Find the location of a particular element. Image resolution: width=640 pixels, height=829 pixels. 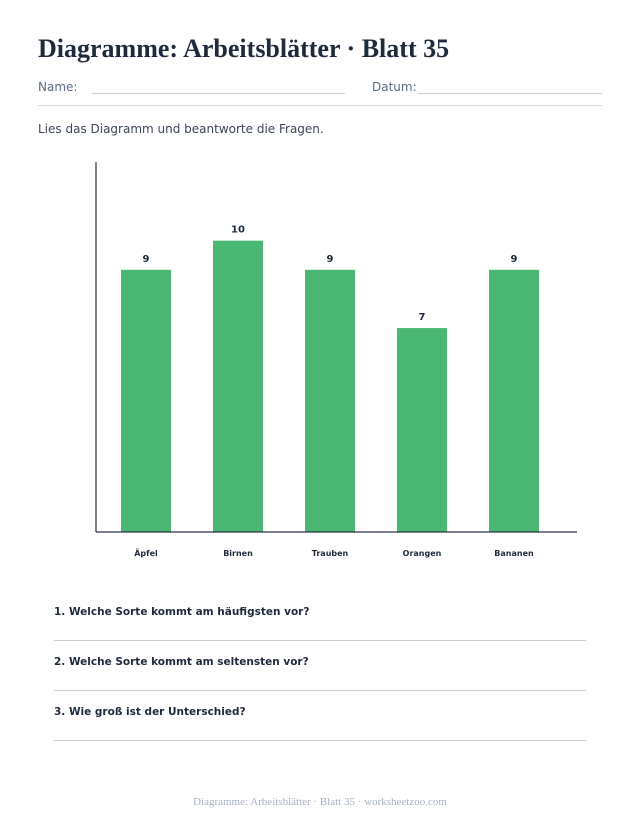

data-label-1: 10 is located at coordinates (238, 230).